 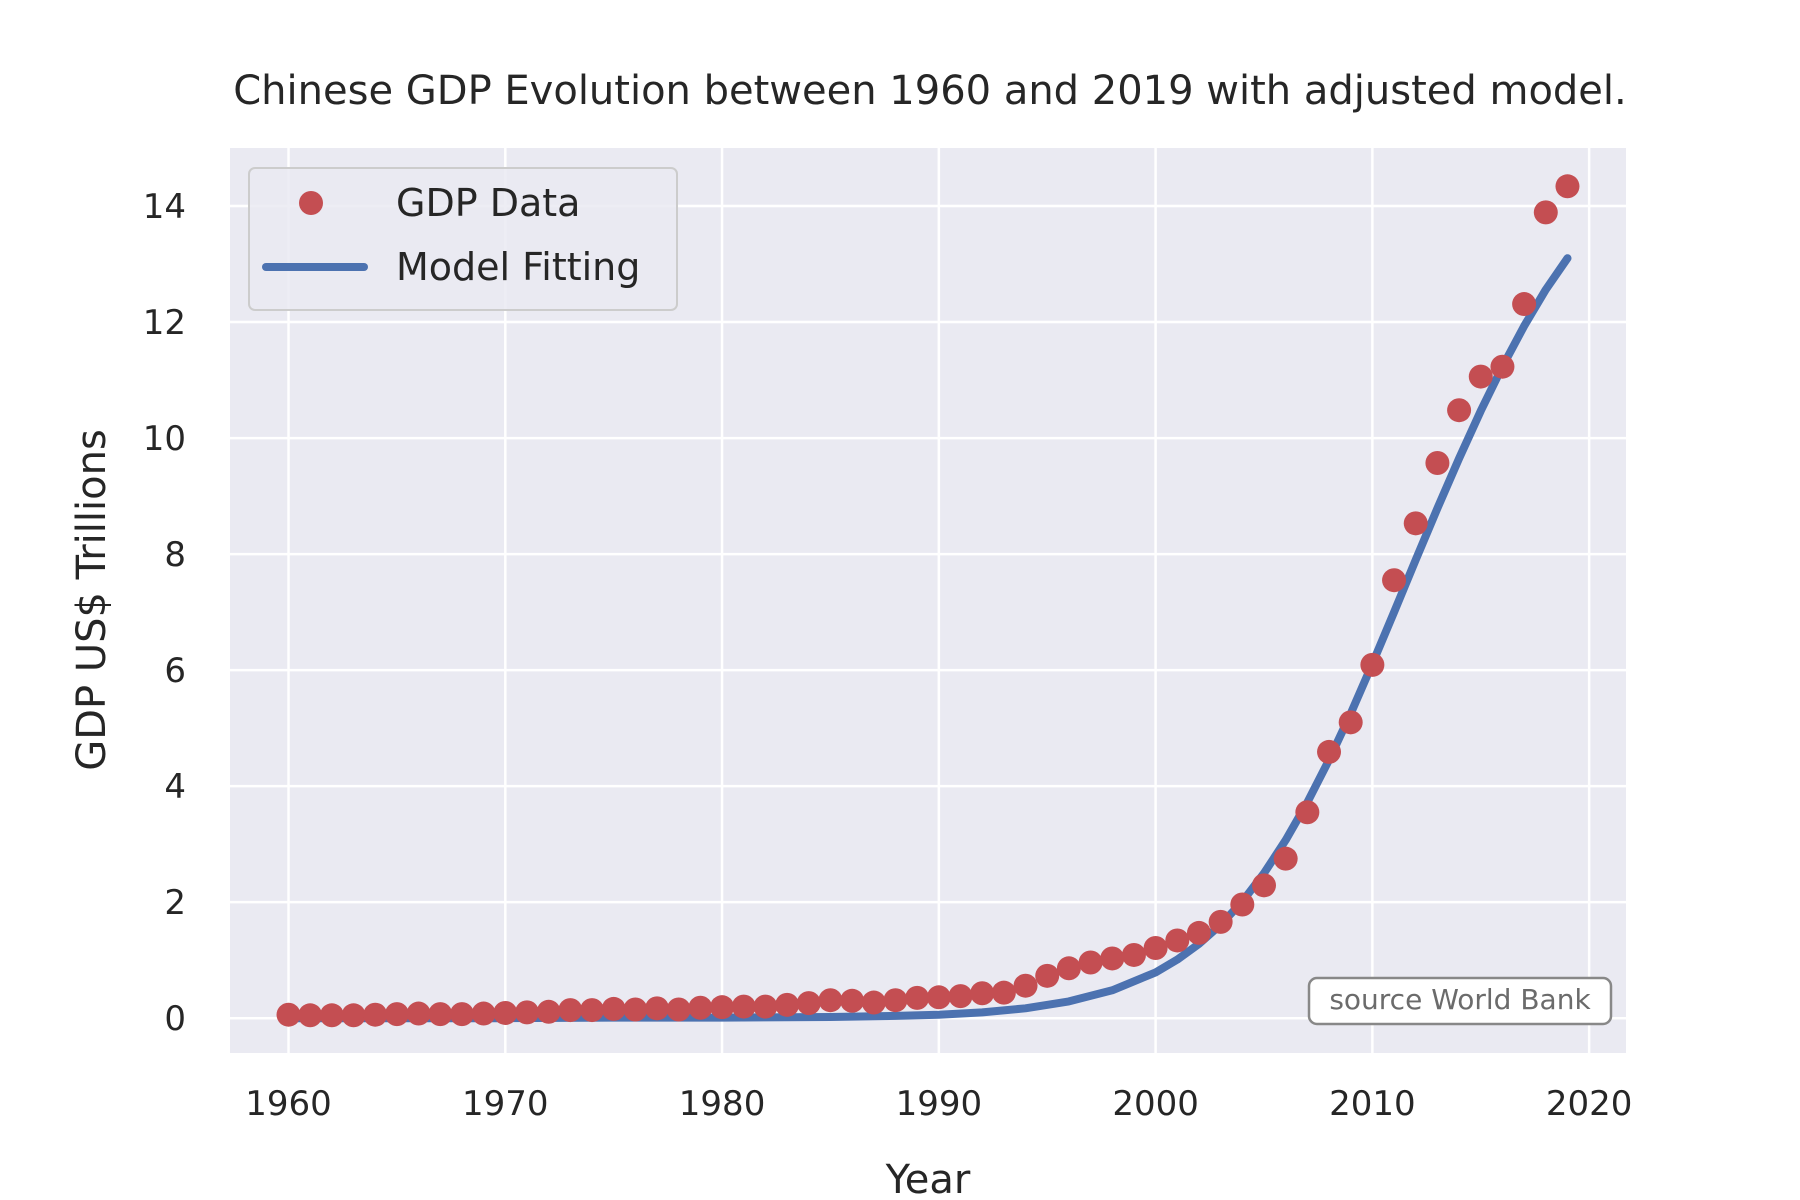 I want to click on y-tick-label: 6, so click(x=175, y=671).